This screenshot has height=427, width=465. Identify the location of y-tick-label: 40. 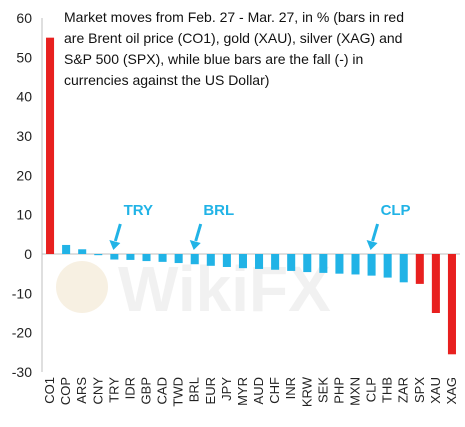
(24, 97).